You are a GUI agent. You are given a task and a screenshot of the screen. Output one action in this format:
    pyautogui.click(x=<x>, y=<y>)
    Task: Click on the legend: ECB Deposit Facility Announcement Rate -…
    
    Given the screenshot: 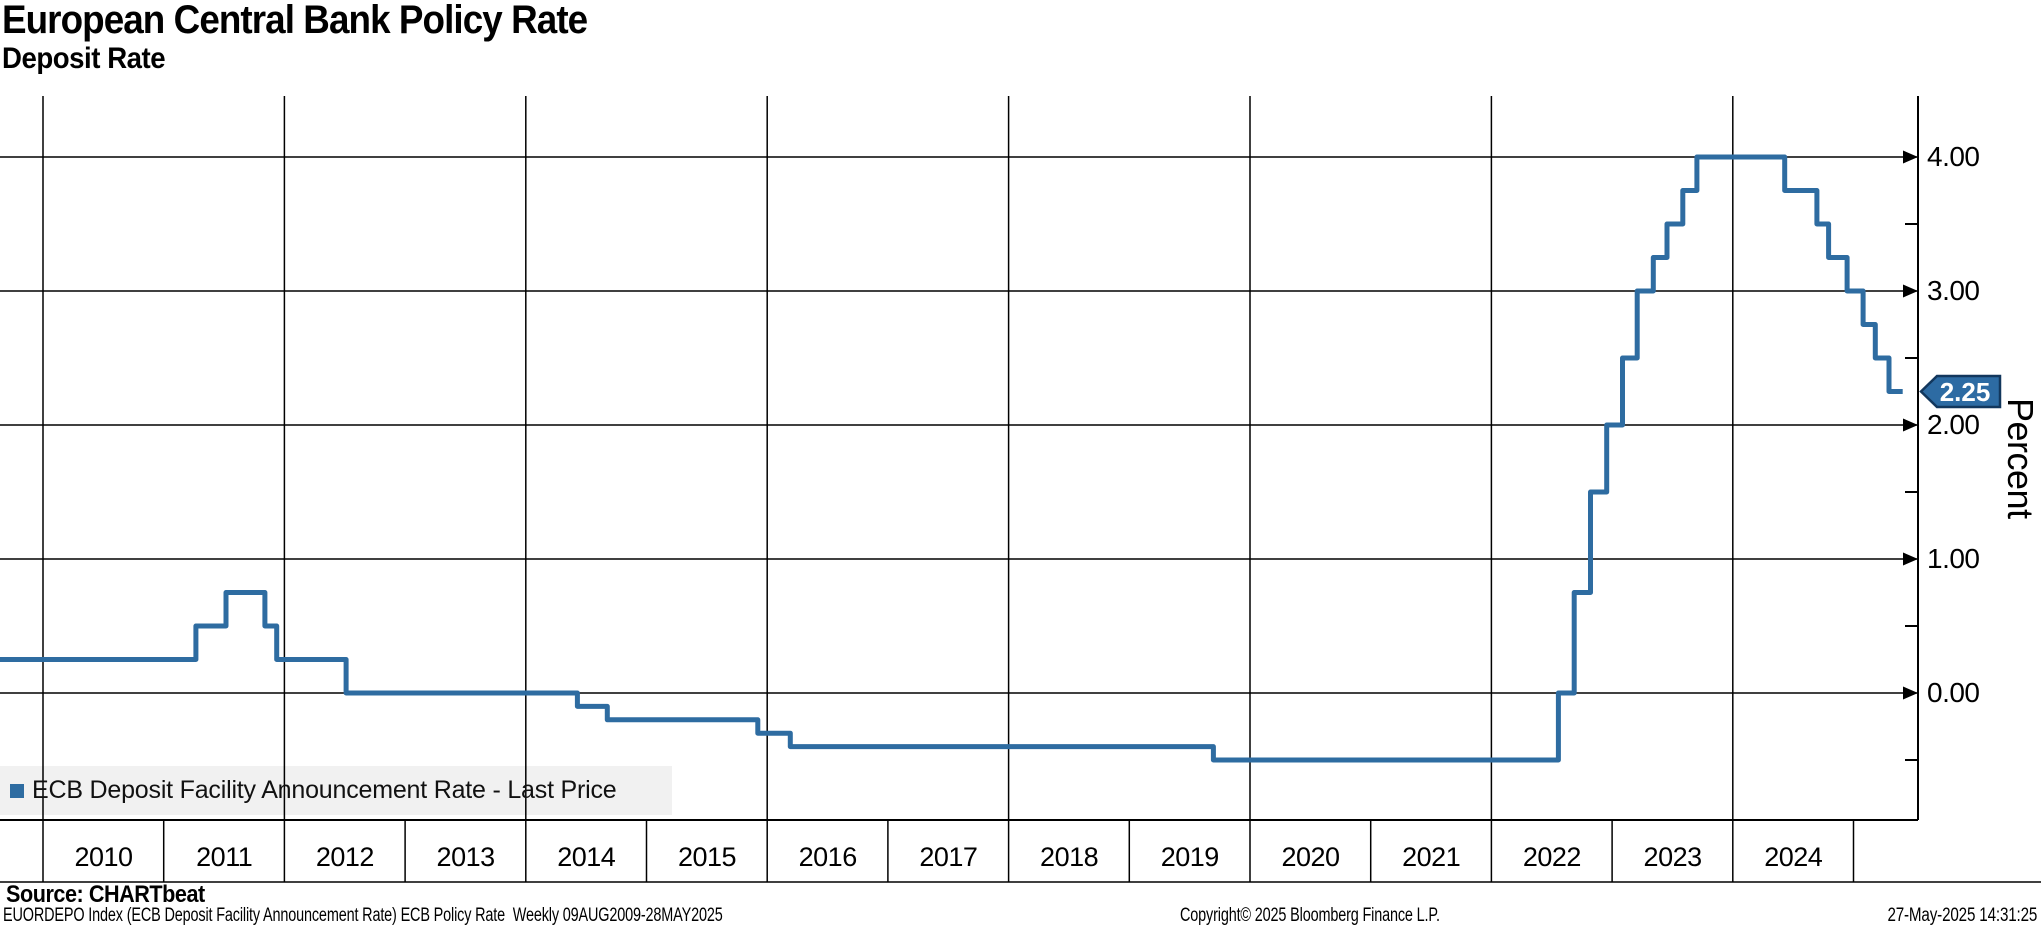 What is the action you would take?
    pyautogui.click(x=313, y=790)
    